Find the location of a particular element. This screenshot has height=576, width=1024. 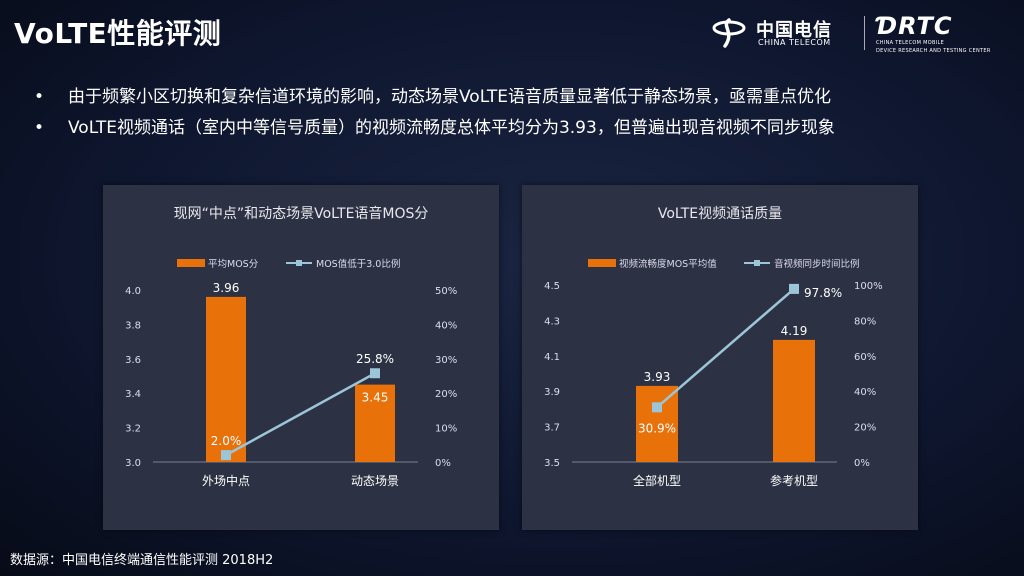

data-source: 数据源：中国电信终端通信性能评测 2018H2 is located at coordinates (142, 560).